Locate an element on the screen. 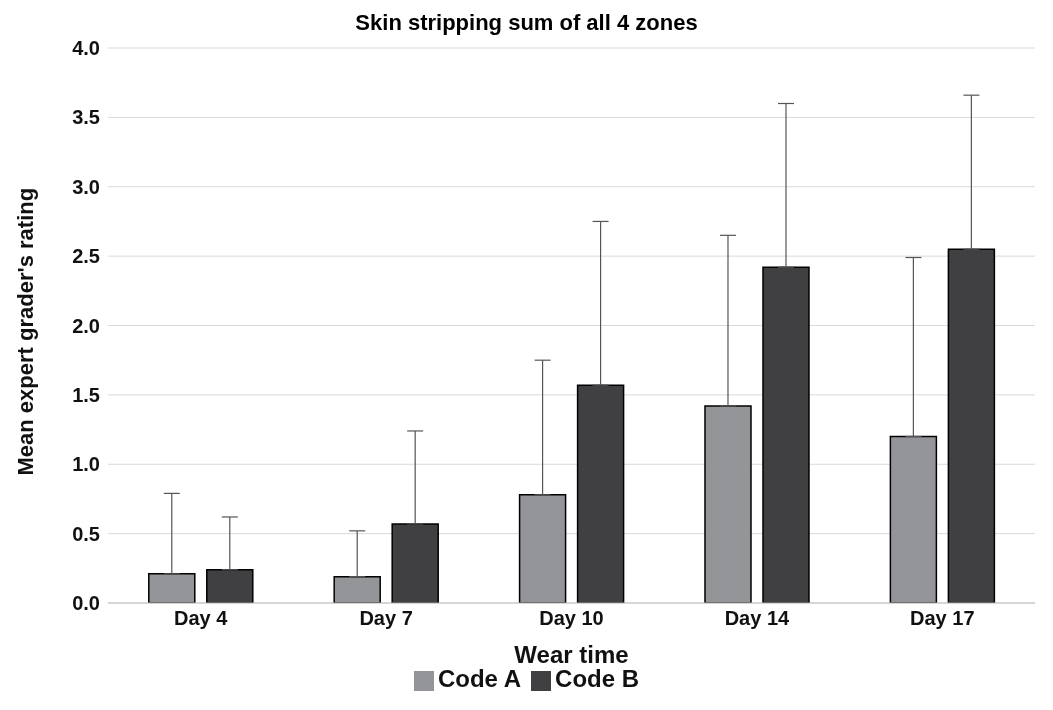 The width and height of the screenshot is (1053, 710). x-axis-title: Wear time is located at coordinates (571, 654).